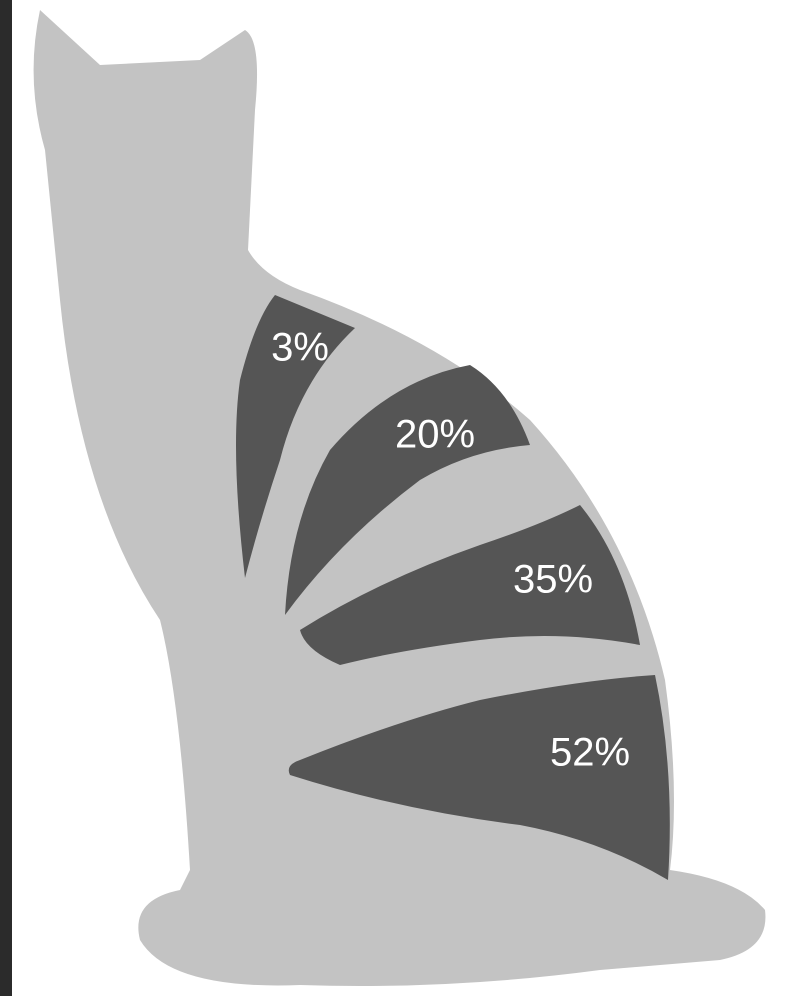 The width and height of the screenshot is (785, 996). Describe the element at coordinates (590, 753) in the screenshot. I see `stripe-label: 52%` at that location.